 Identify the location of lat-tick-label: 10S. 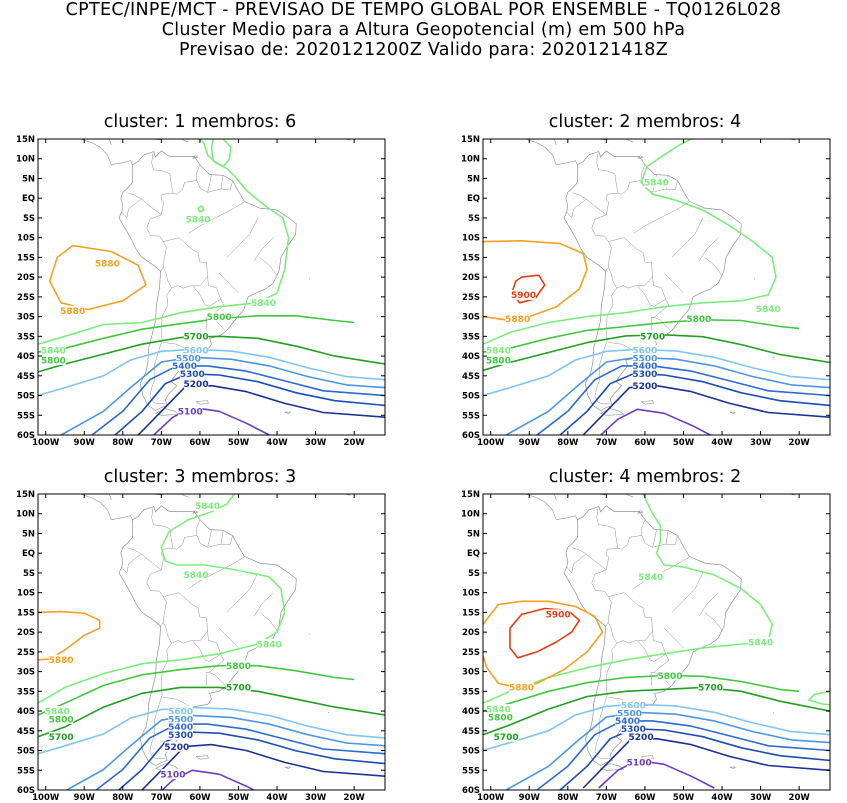
(26, 594).